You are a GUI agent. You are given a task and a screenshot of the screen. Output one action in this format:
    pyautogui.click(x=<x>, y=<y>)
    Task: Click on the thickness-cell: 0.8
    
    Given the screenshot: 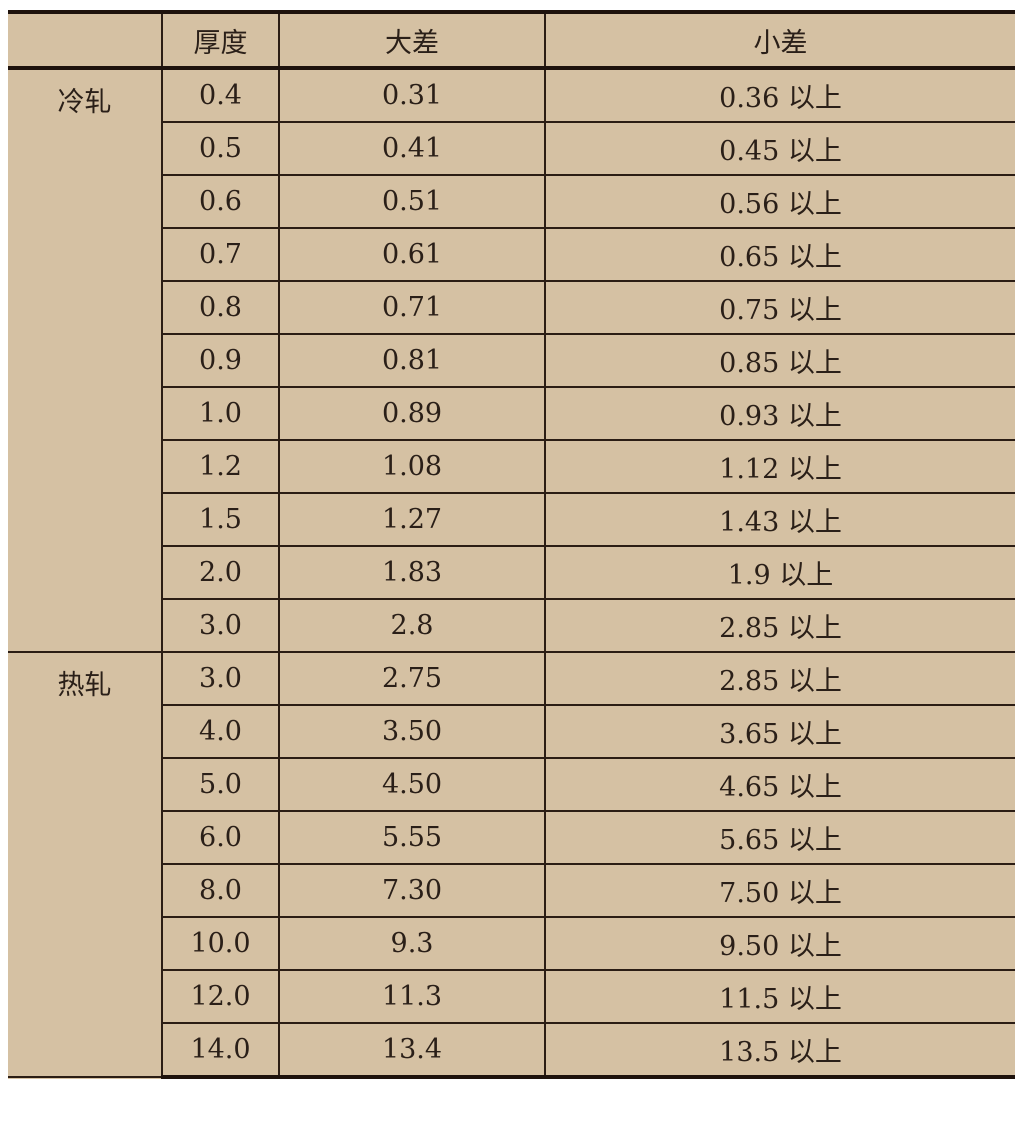 What is the action you would take?
    pyautogui.click(x=221, y=307)
    